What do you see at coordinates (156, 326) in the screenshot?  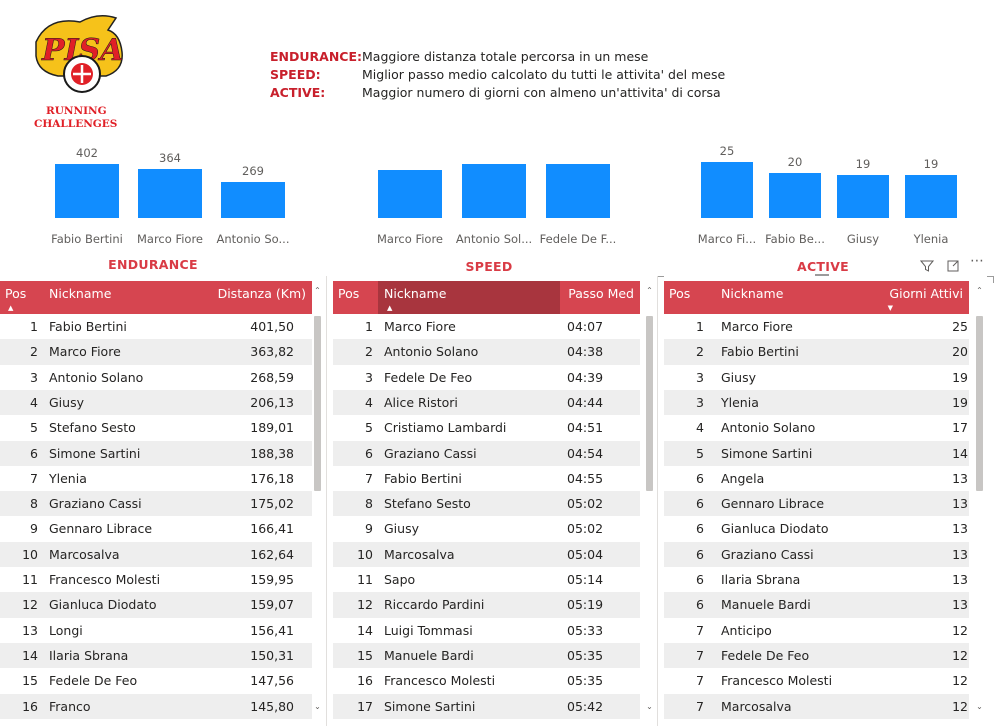 I see `table-row: 1 Fabio Bertini 401,50` at bounding box center [156, 326].